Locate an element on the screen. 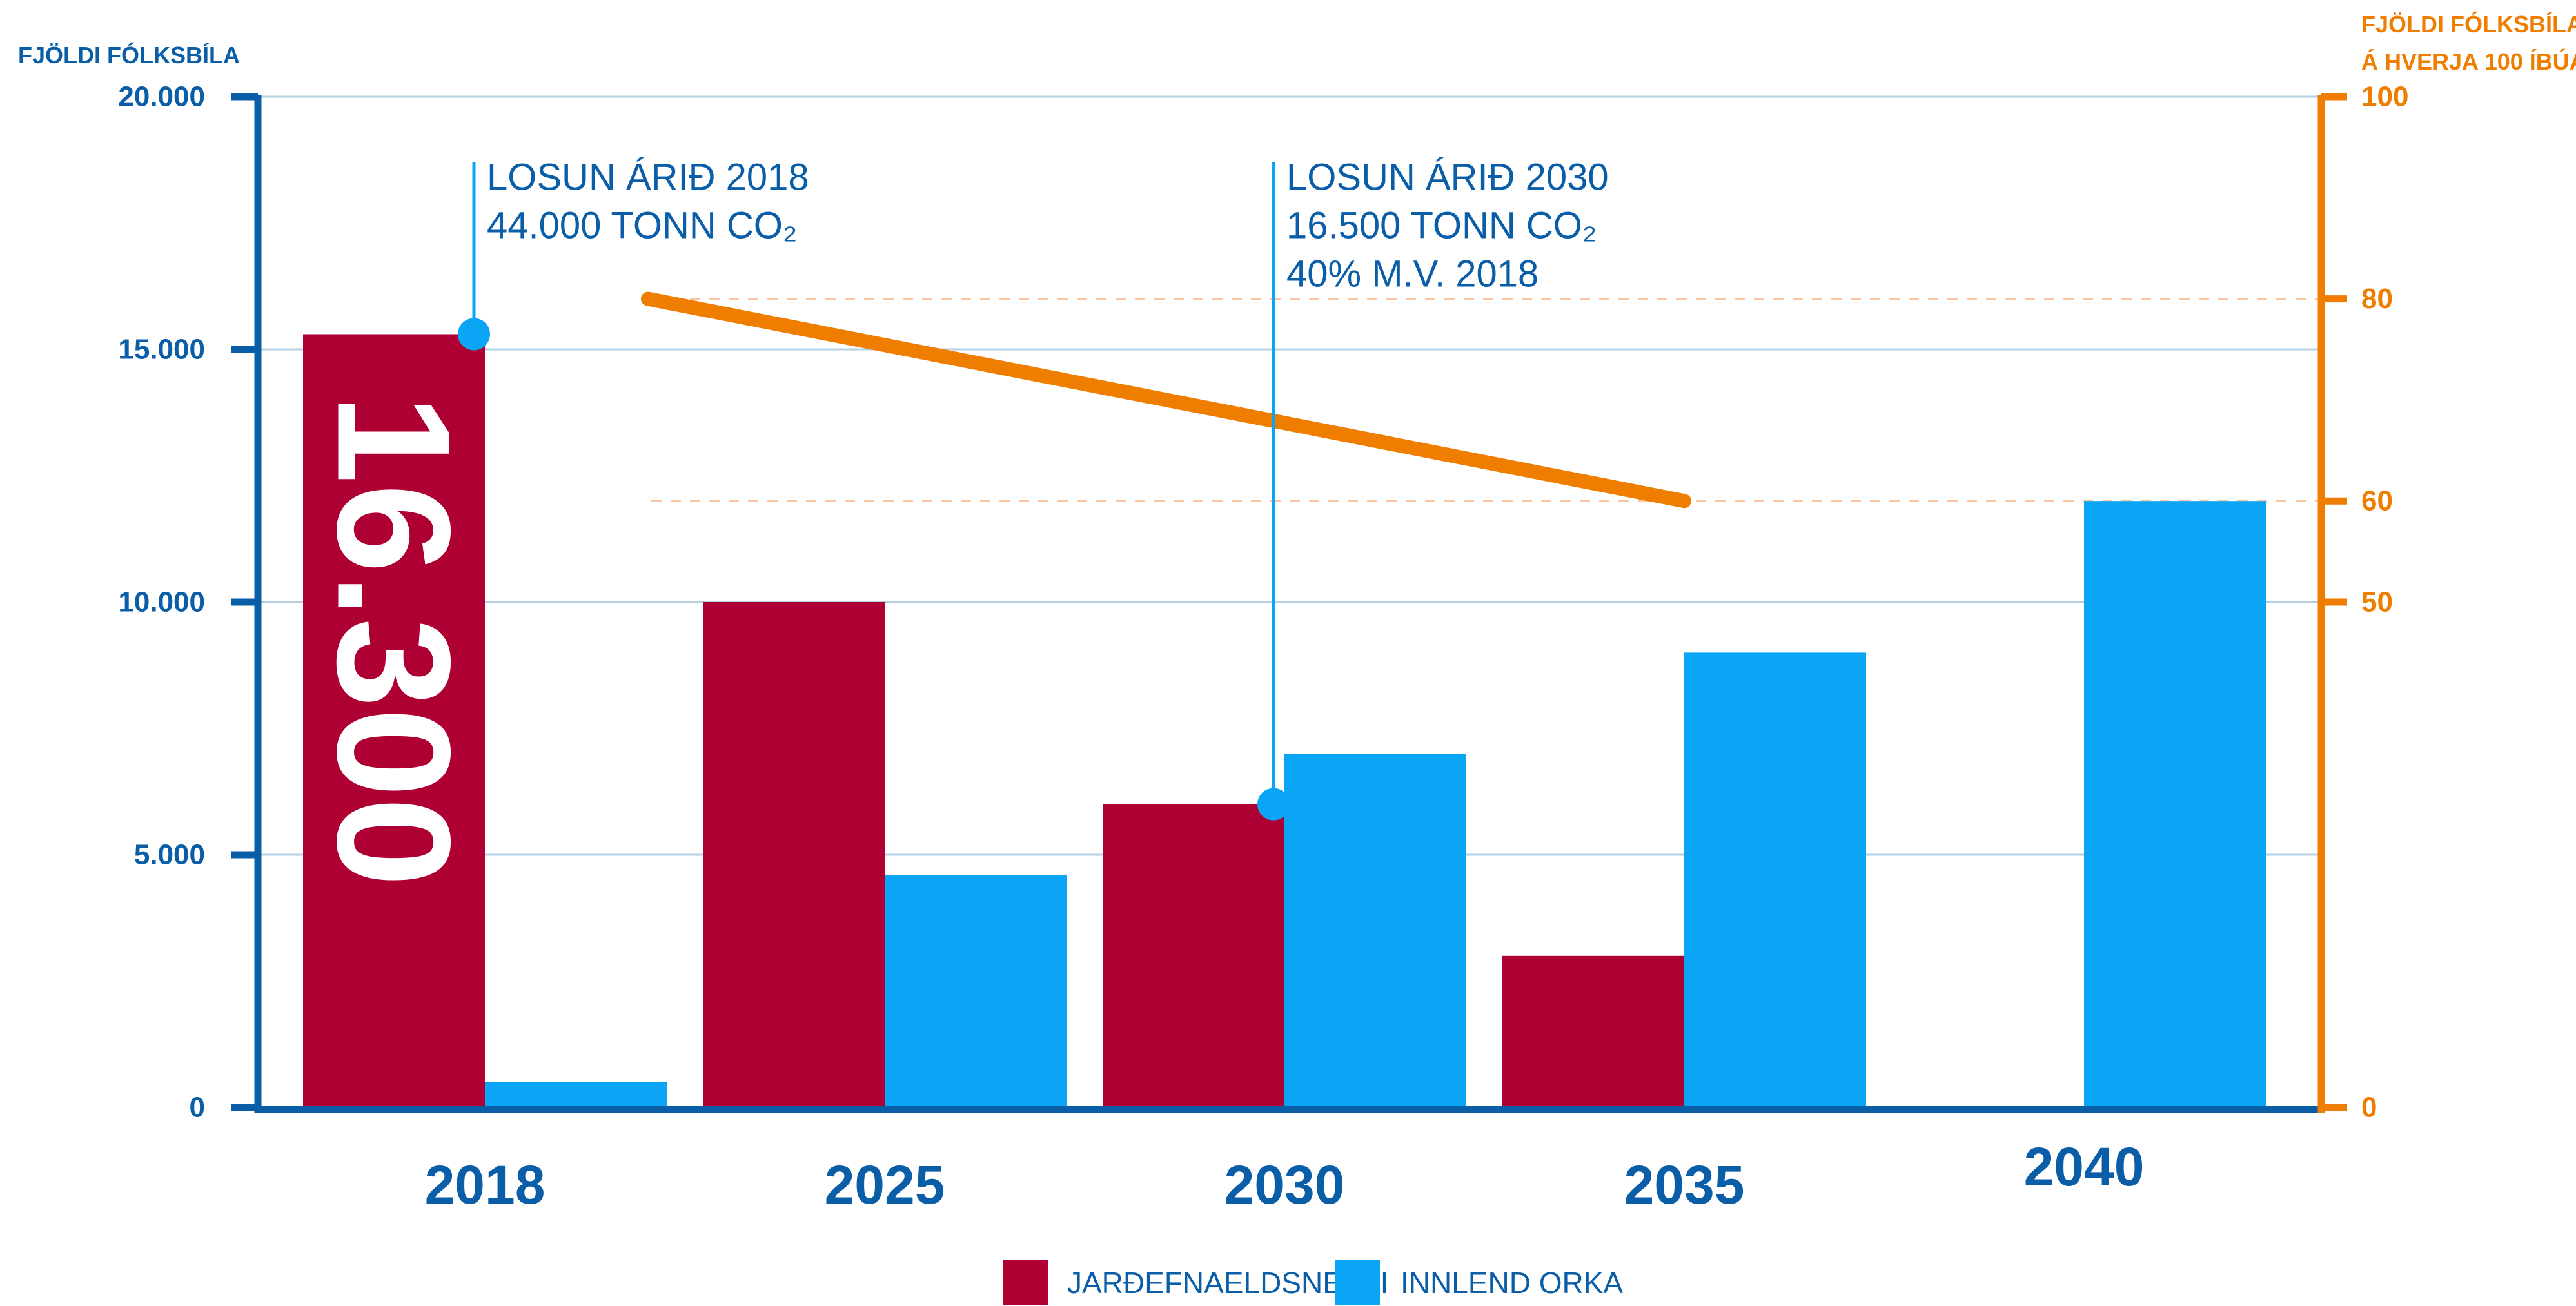 This screenshot has width=2576, height=1306. x-axis-tick-label: 2035 is located at coordinates (1685, 1185).